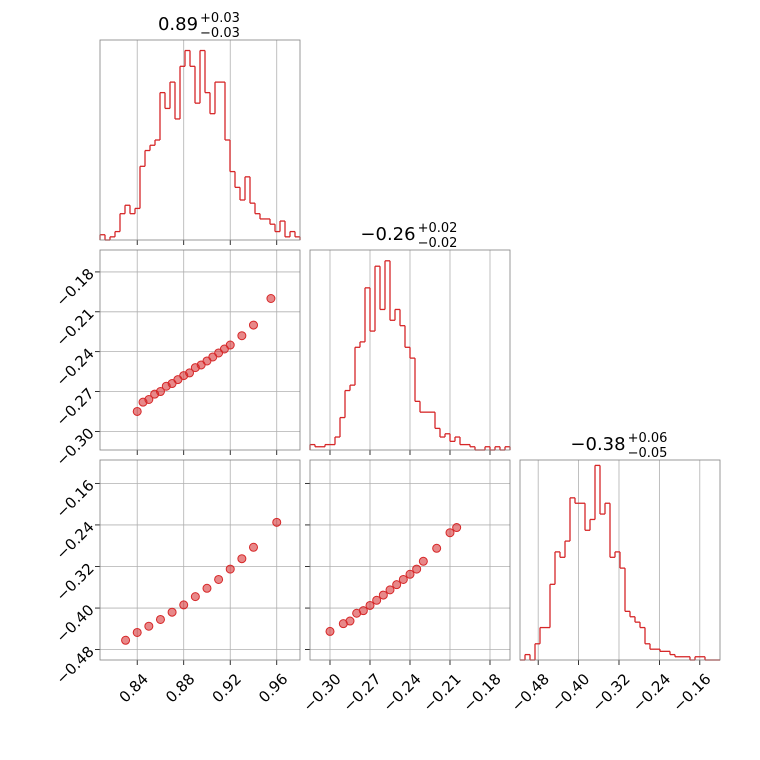 The height and width of the screenshot is (760, 760). Describe the element at coordinates (74, 623) in the screenshot. I see `y-tick-label: −0.40` at that location.